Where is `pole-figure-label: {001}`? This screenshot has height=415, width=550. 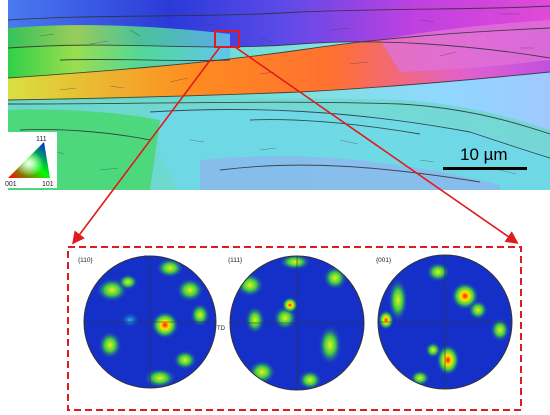
pole-figure-label: {001} is located at coordinates (384, 260).